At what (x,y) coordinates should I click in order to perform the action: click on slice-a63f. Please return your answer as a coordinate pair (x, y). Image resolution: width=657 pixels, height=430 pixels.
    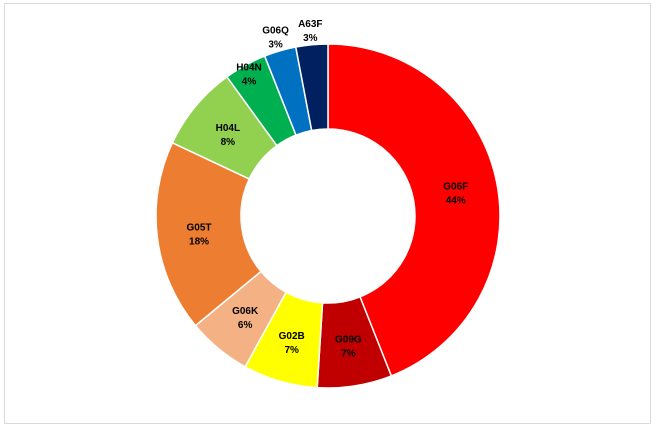
    Looking at the image, I should click on (311, 87).